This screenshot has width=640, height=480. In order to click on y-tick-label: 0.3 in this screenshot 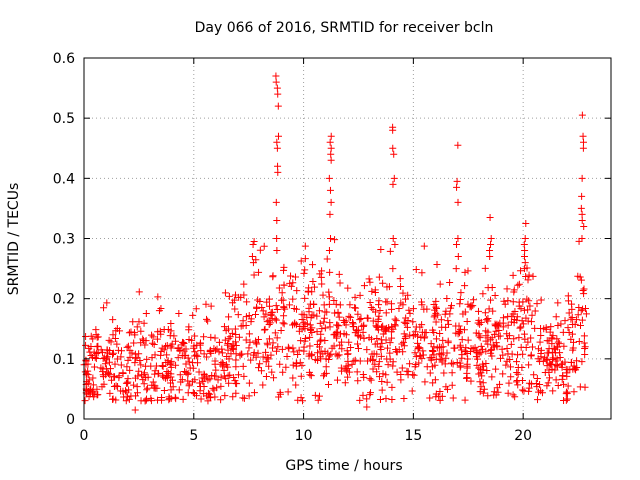, I will do `click(64, 240)`.